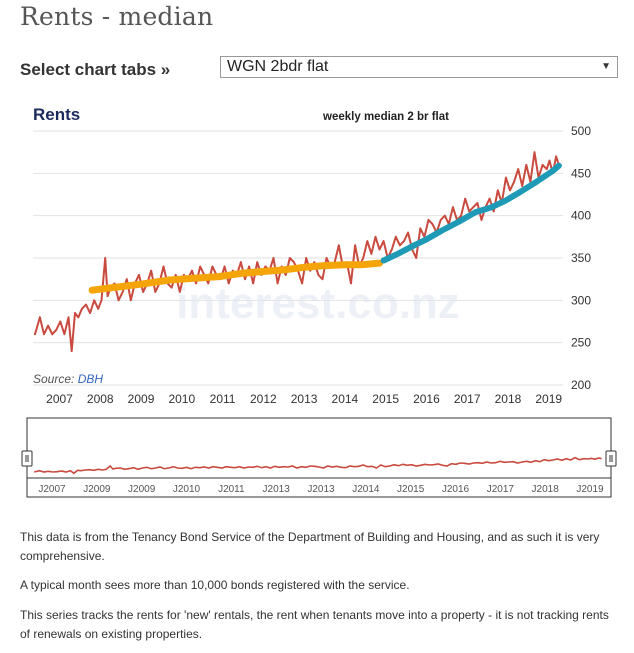  Describe the element at coordinates (611, 458) in the screenshot. I see `navigator-handle-right` at that location.